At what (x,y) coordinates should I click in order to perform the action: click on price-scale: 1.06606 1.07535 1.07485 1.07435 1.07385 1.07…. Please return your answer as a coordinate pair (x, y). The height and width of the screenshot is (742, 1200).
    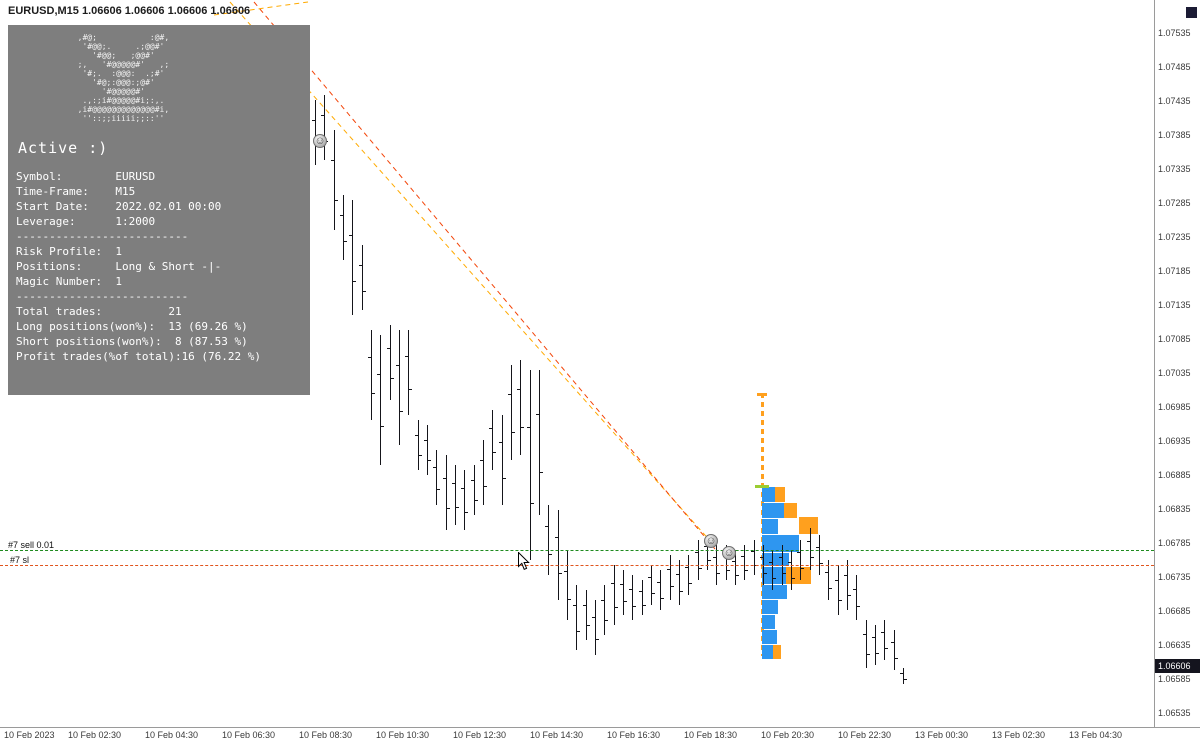
    Looking at the image, I should click on (1177, 363).